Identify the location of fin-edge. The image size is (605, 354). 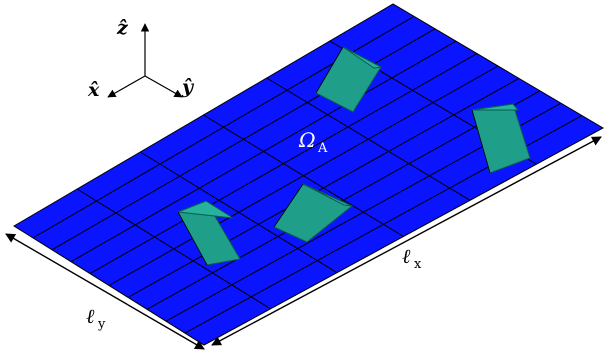
(329, 70).